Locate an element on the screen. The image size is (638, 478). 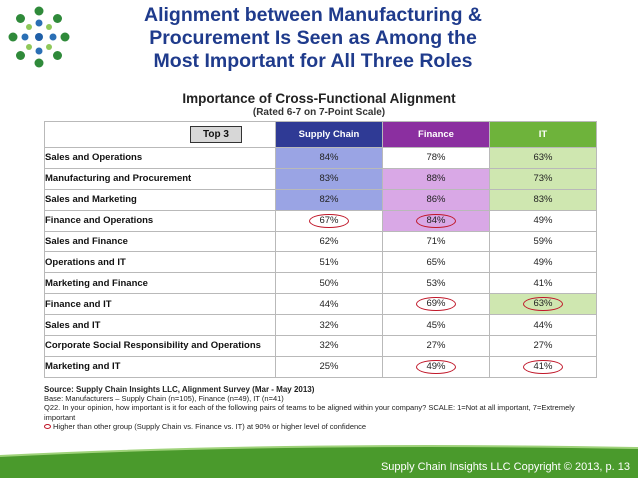
cell-finance: 65% is located at coordinates (436, 262).